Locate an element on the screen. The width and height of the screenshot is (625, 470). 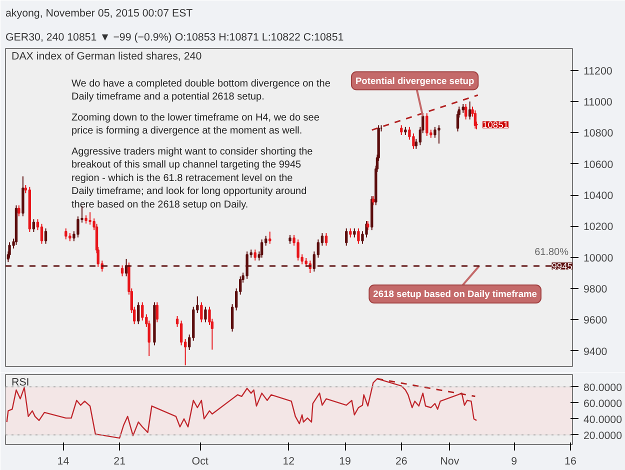
annotation: We do have a completed double bottom divergence on the Daily timeframe and a potential 2618 setup. is located at coordinates (201, 90).